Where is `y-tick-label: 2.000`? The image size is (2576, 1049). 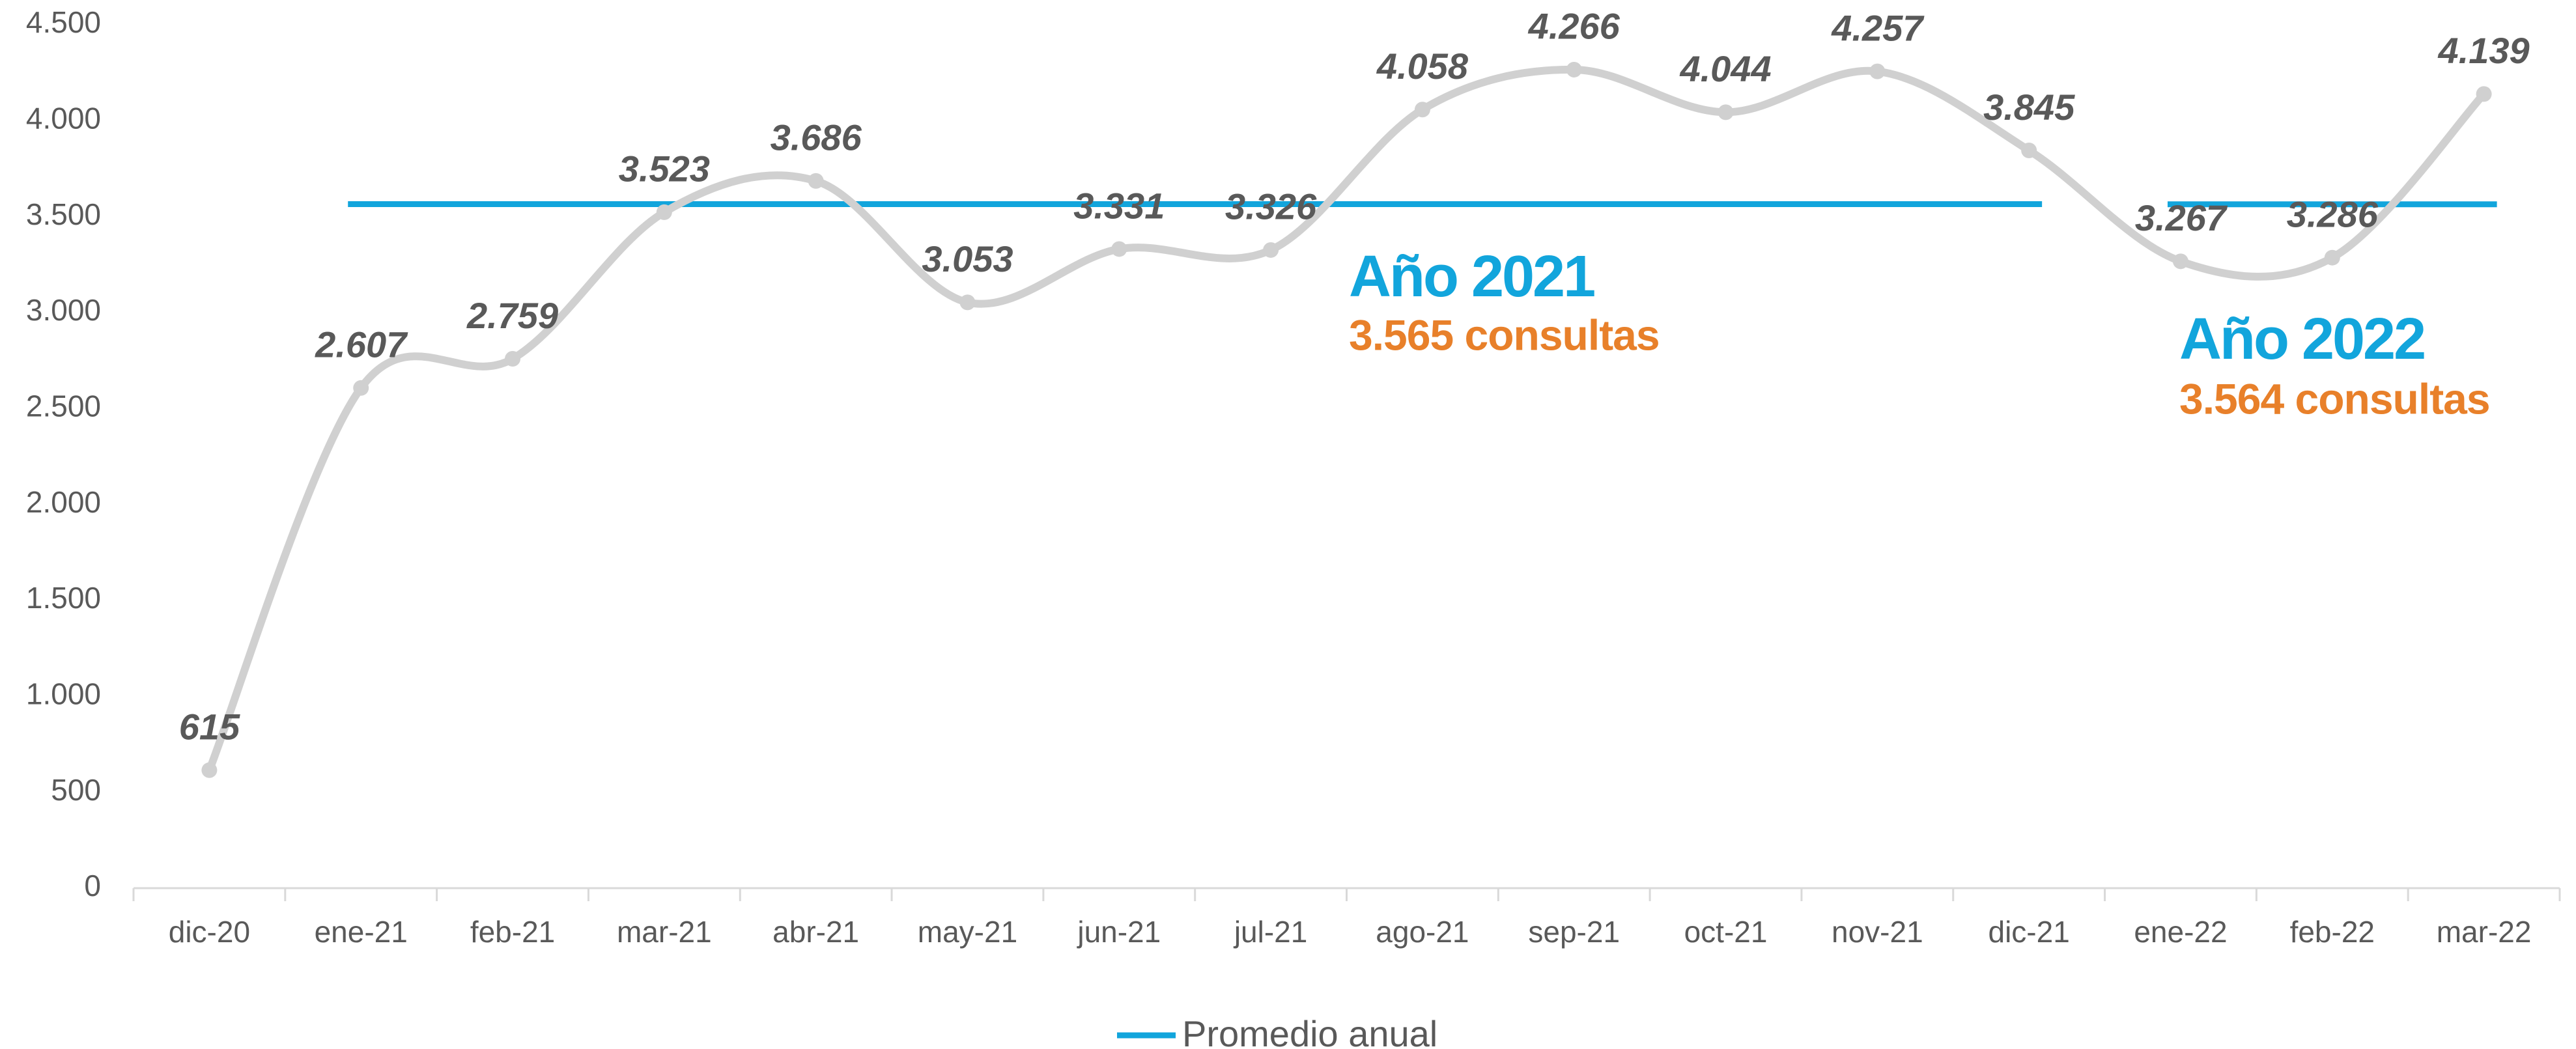 y-tick-label: 2.000 is located at coordinates (63, 502).